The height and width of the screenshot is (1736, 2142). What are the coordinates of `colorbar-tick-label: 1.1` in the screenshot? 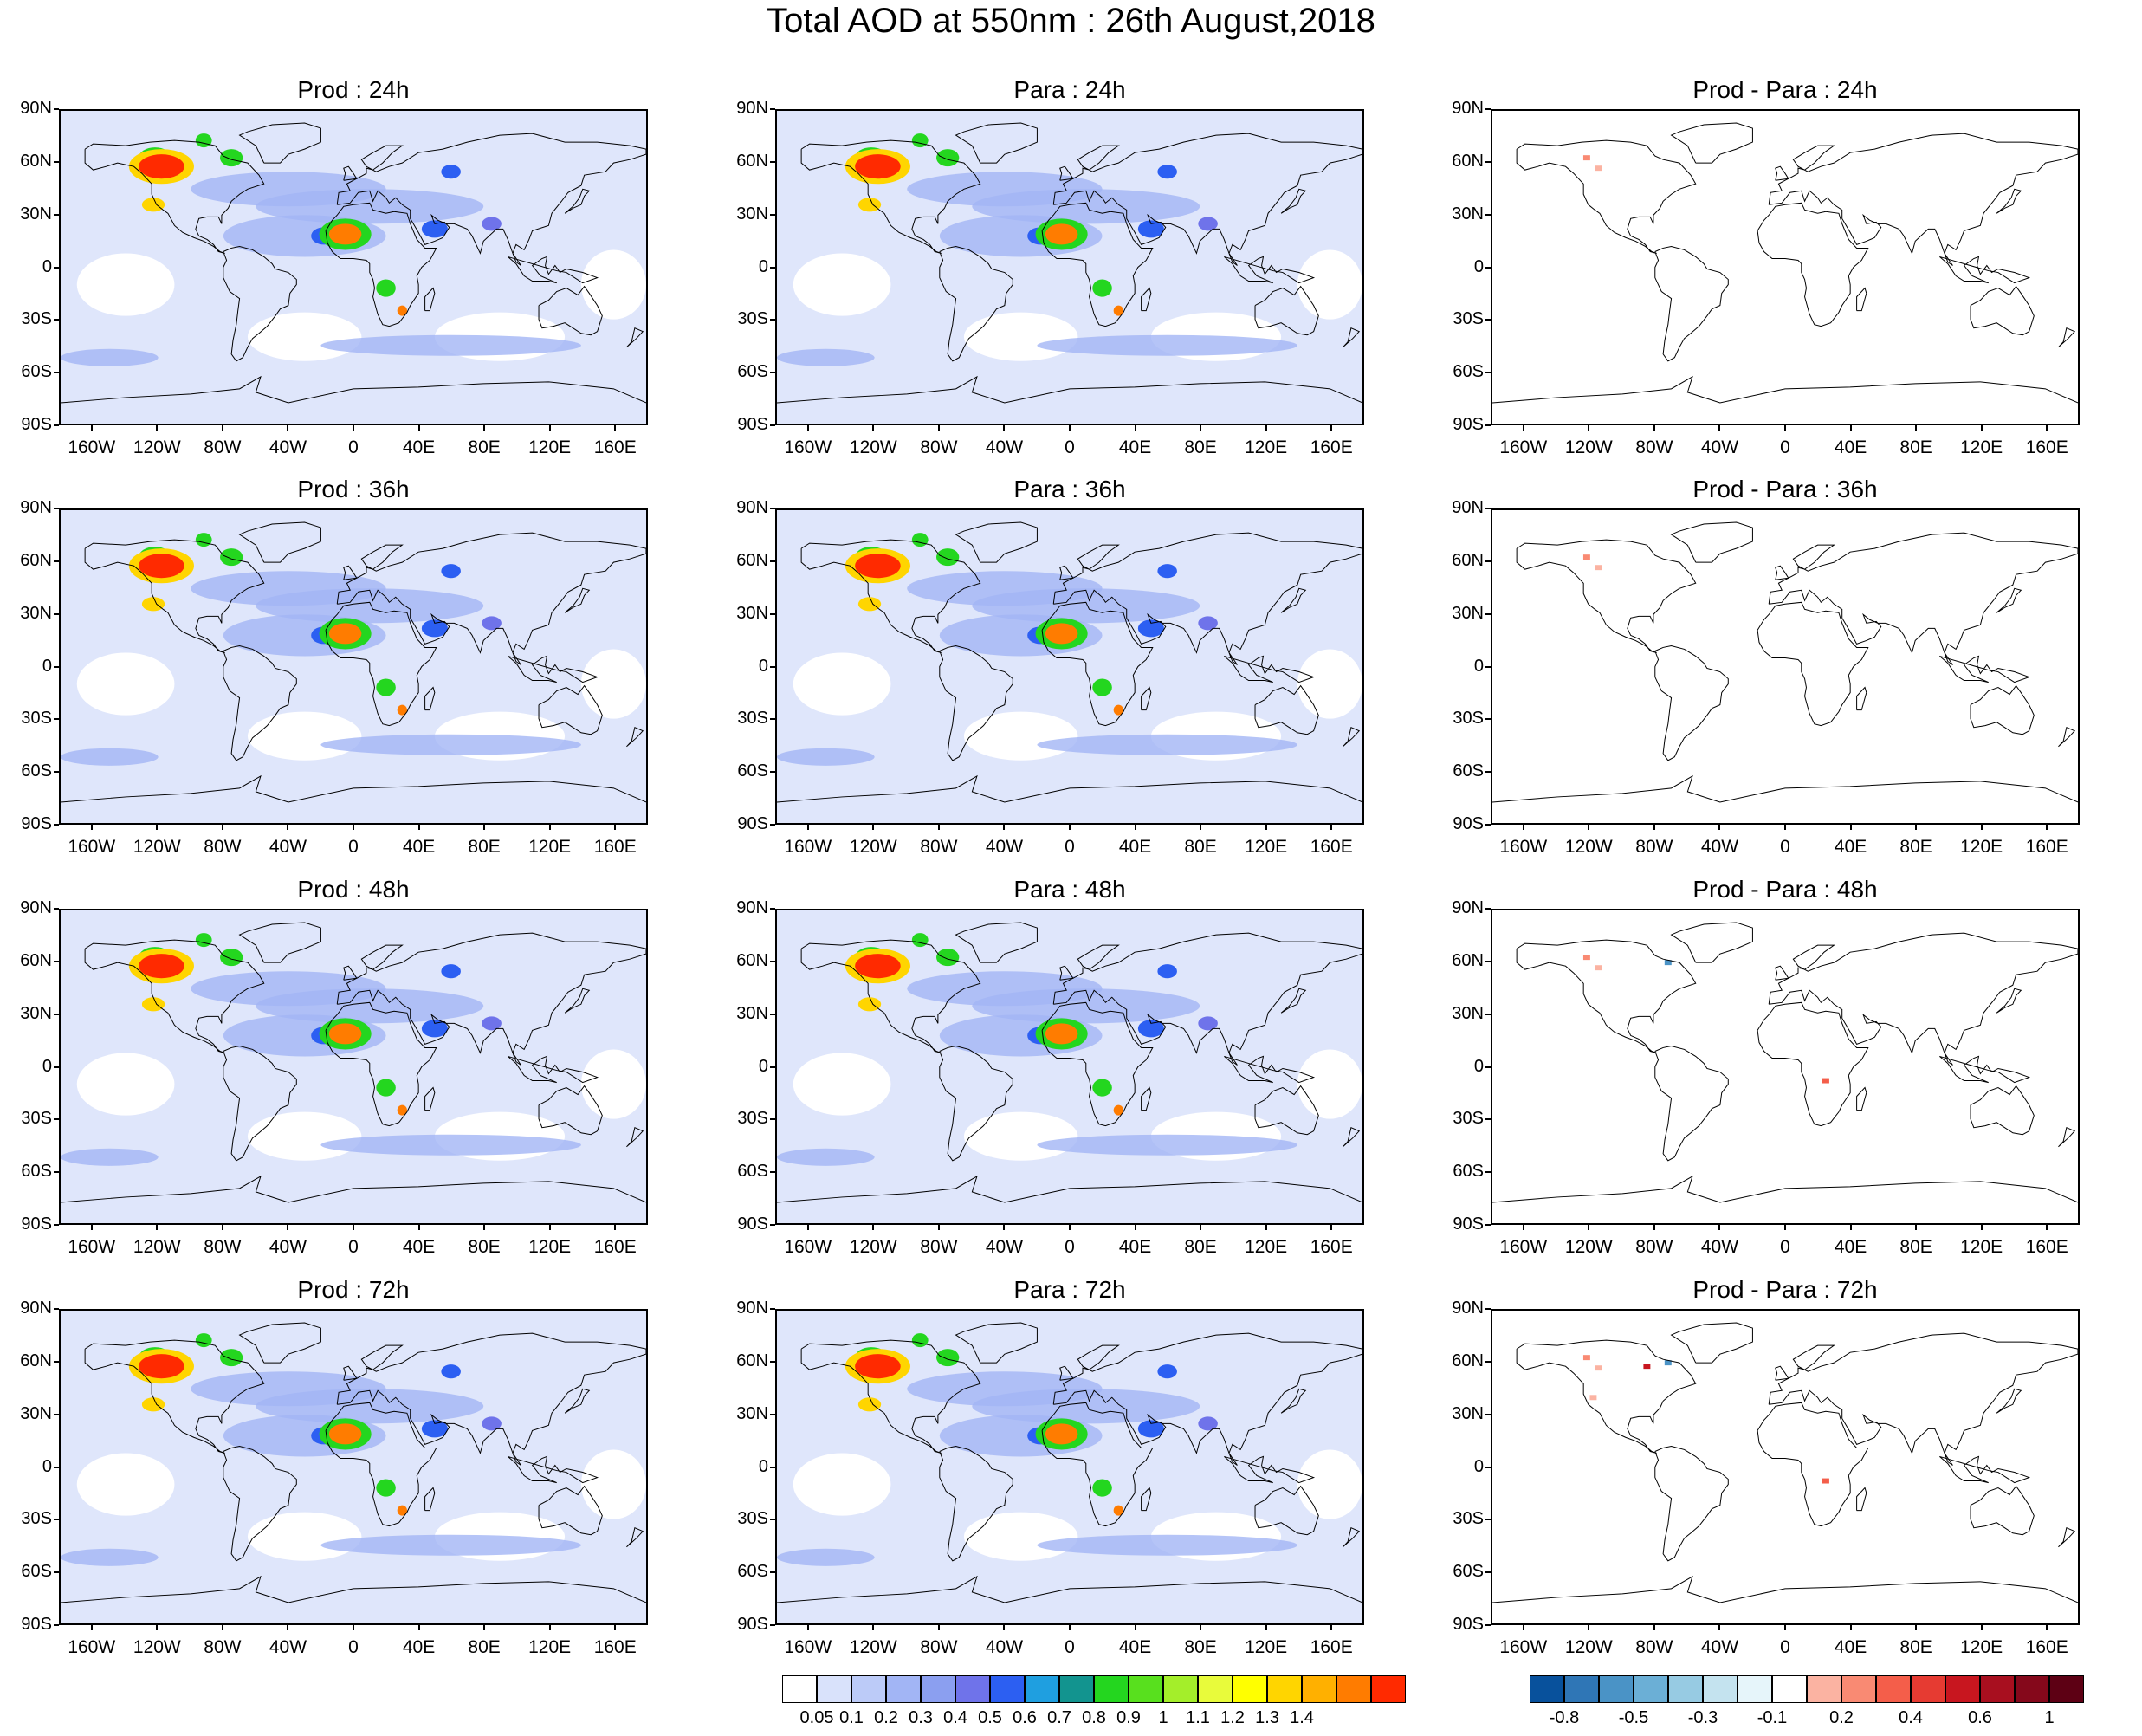 It's located at (1198, 1717).